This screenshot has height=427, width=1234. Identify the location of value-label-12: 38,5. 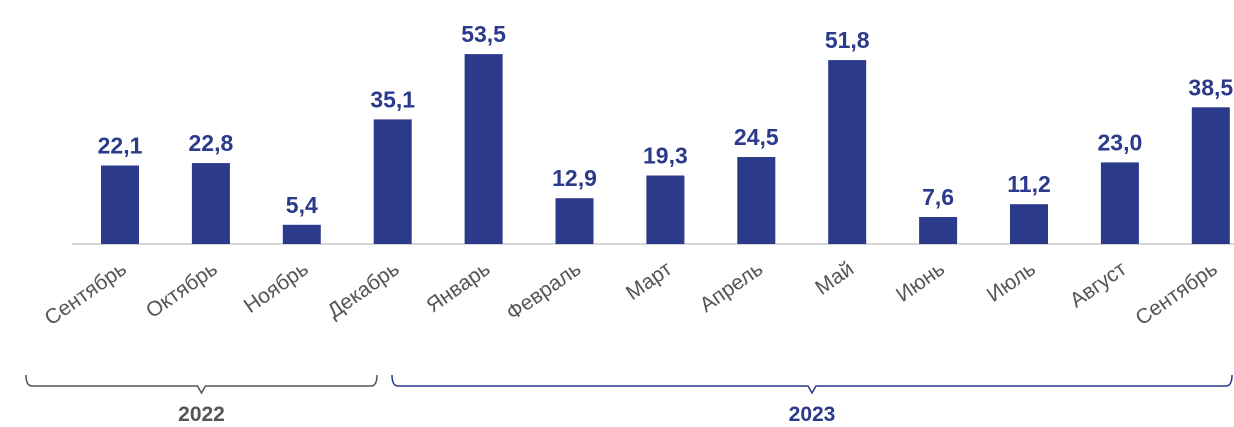
(1210, 87).